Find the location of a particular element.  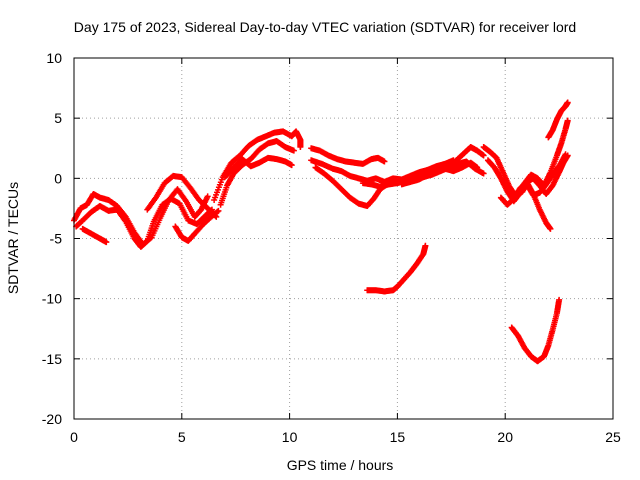

x-tick-label-2: 10 is located at coordinates (290, 437).